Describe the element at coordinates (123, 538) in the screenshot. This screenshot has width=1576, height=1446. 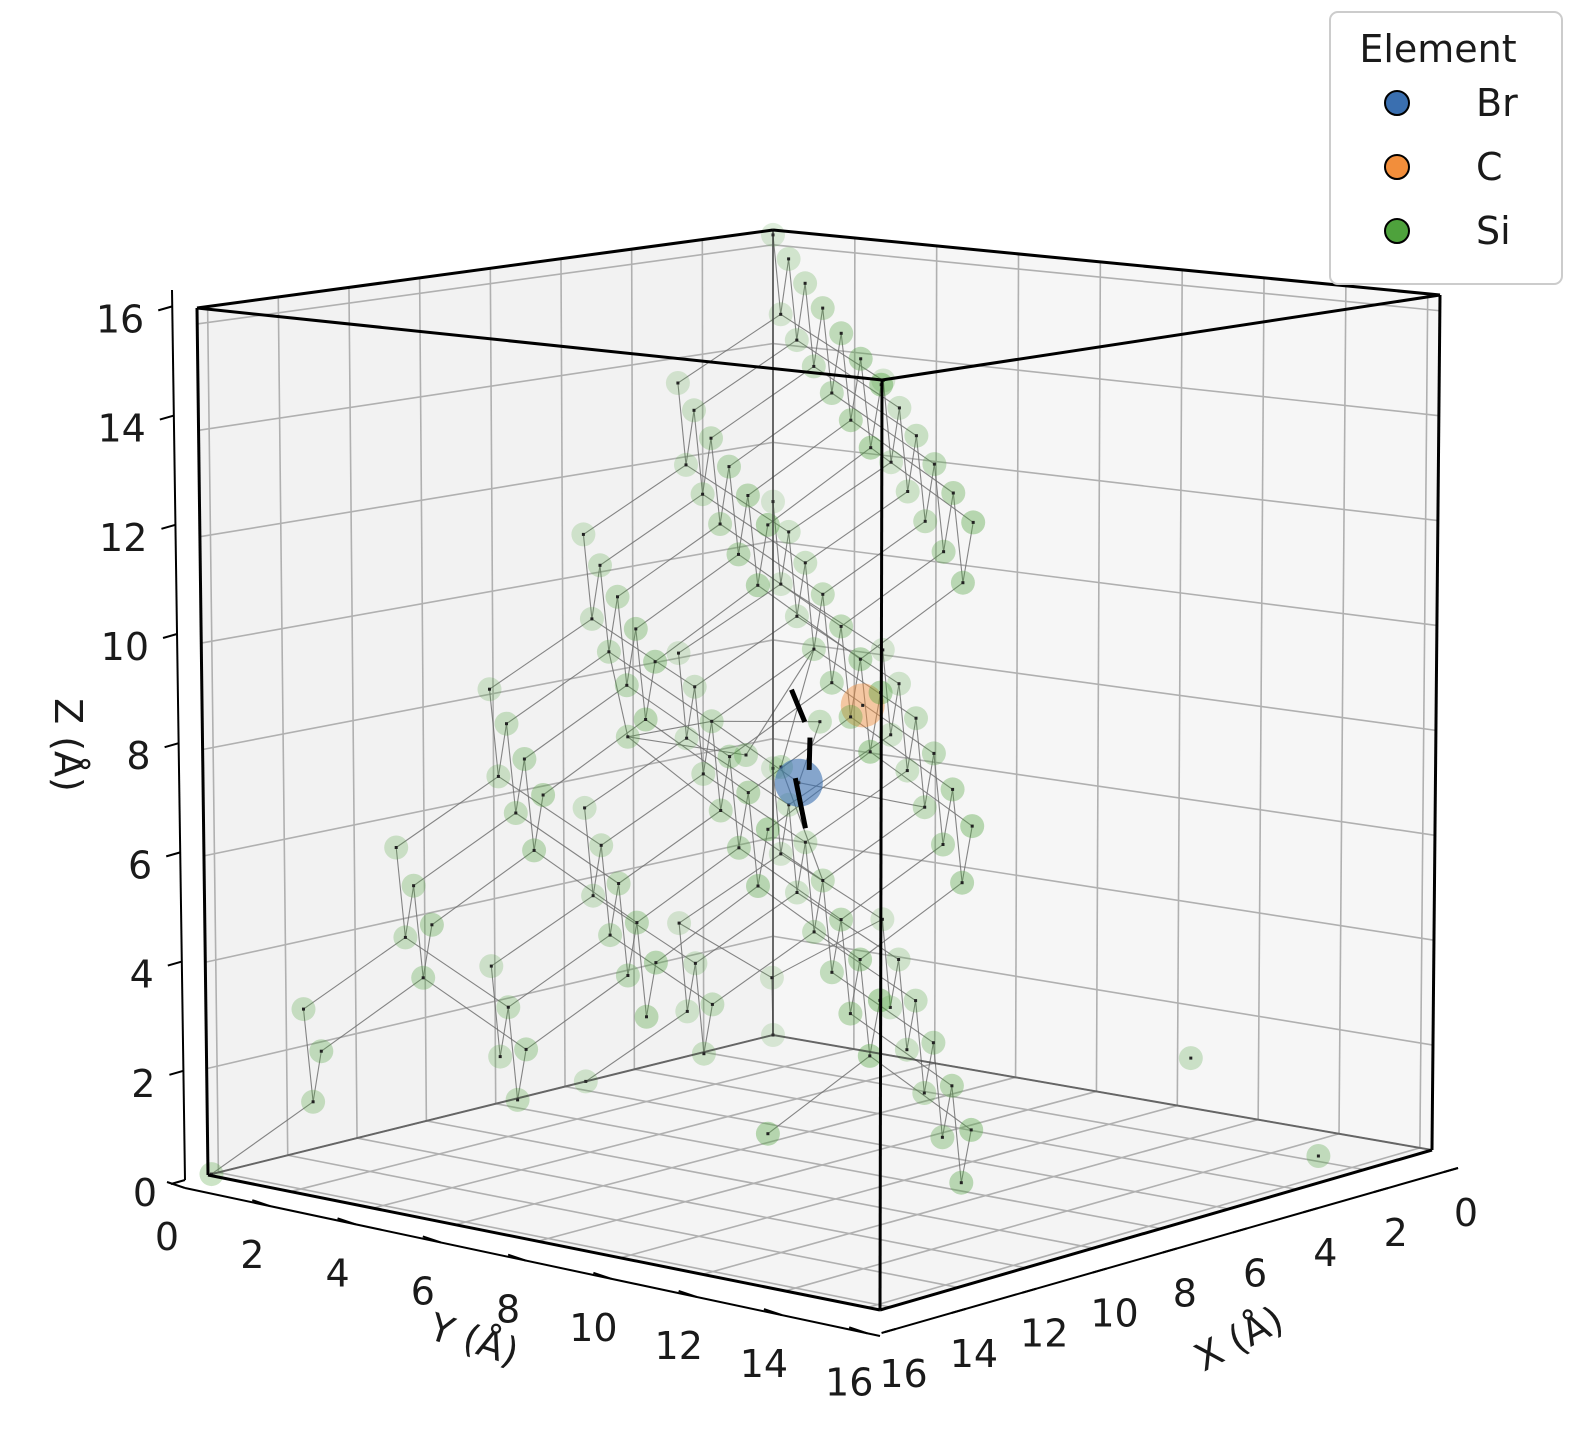
I see `z-tick-label: 12` at that location.